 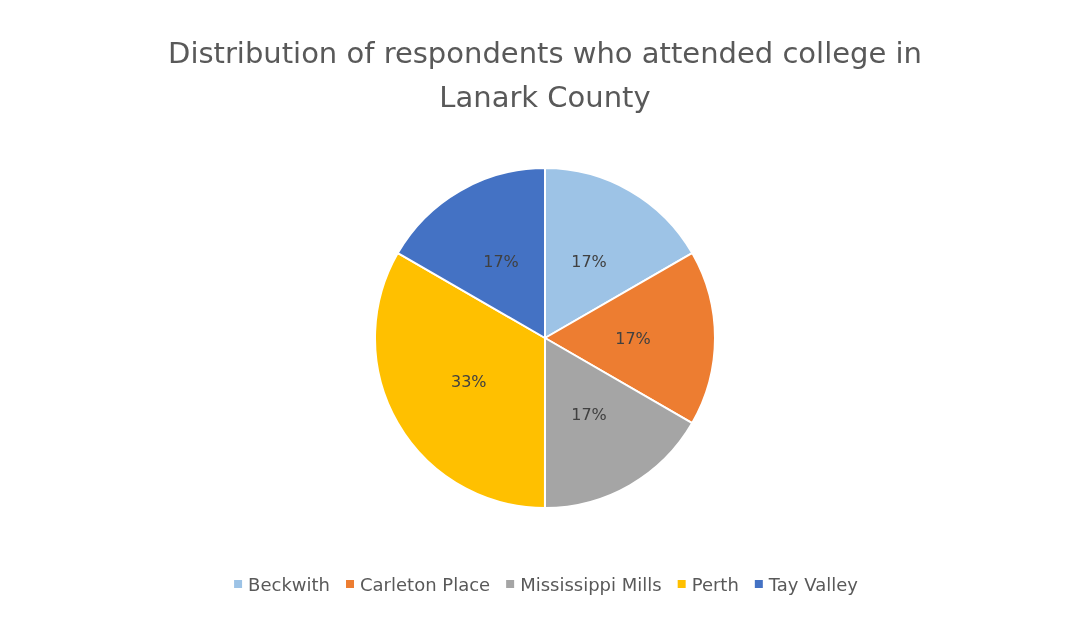 I want to click on chart-title: Distribution of respondents who attended college in Lanark County, so click(x=545, y=75).